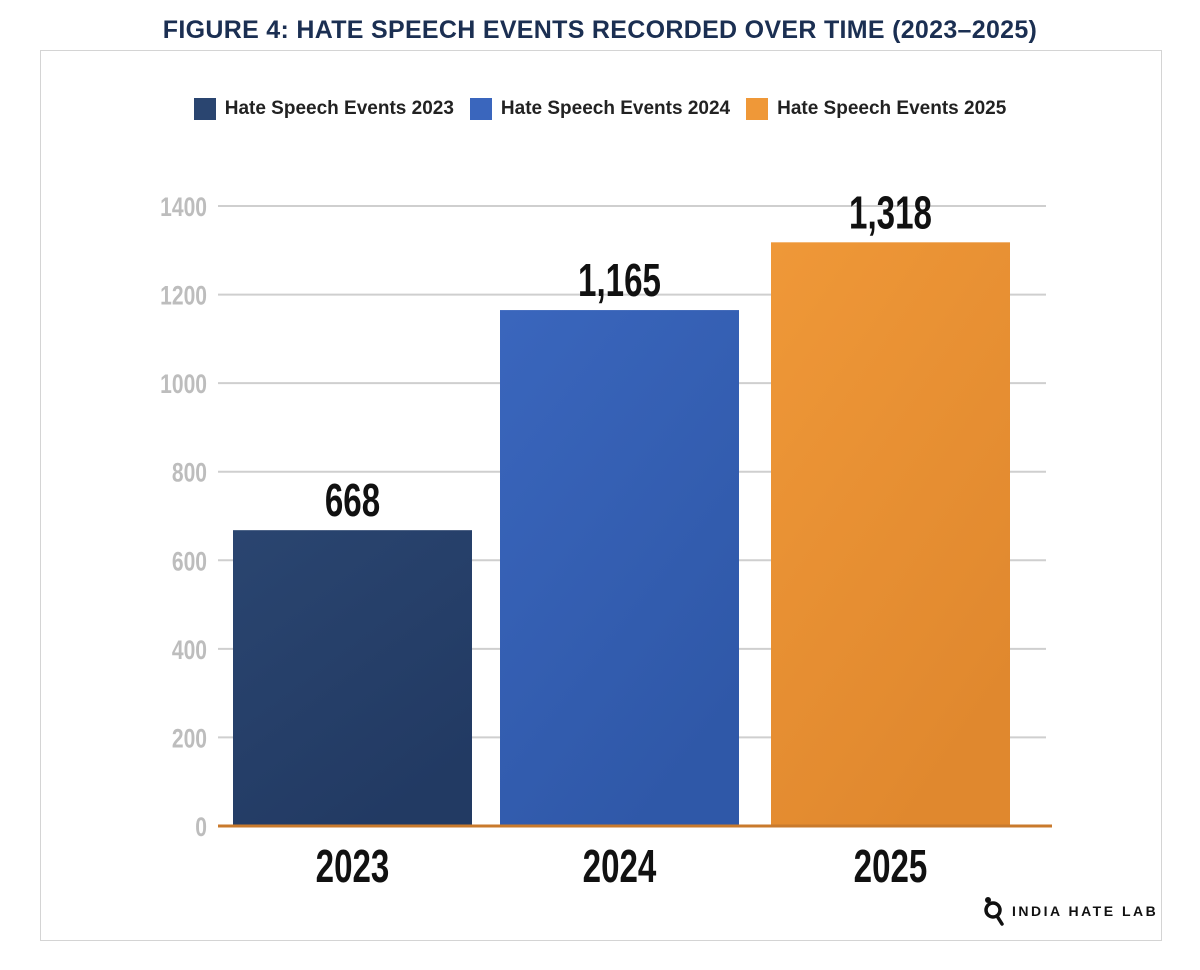 The height and width of the screenshot is (970, 1200). What do you see at coordinates (890, 213) in the screenshot?
I see `data-label: 1,318` at bounding box center [890, 213].